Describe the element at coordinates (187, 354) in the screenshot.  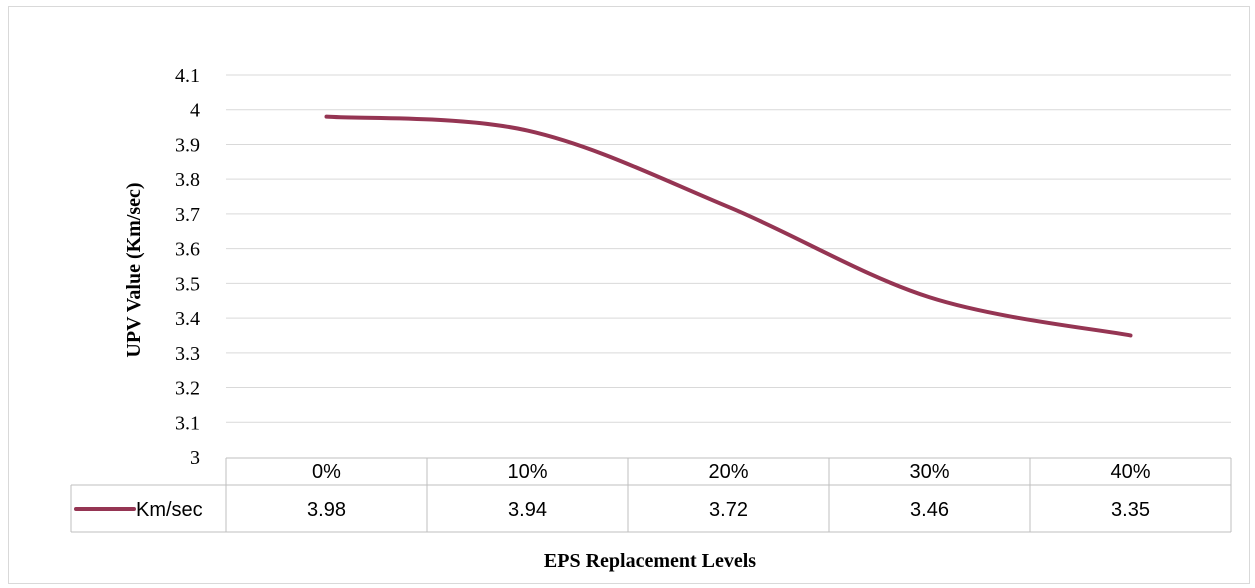
I see `y-tick-label: 3.3` at that location.